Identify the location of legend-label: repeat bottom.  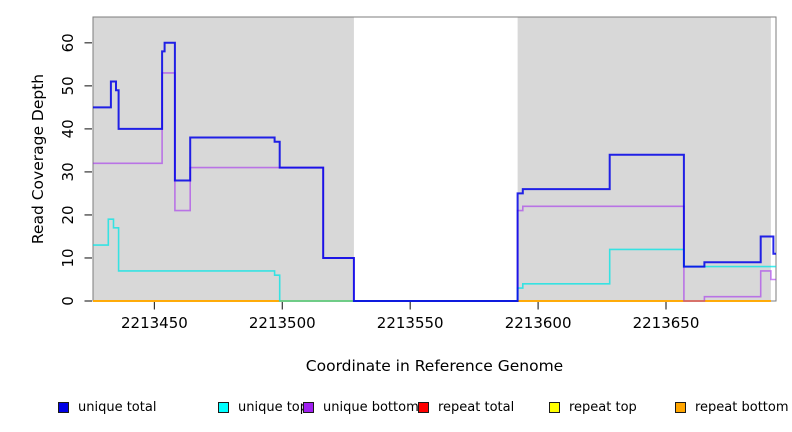
(742, 407).